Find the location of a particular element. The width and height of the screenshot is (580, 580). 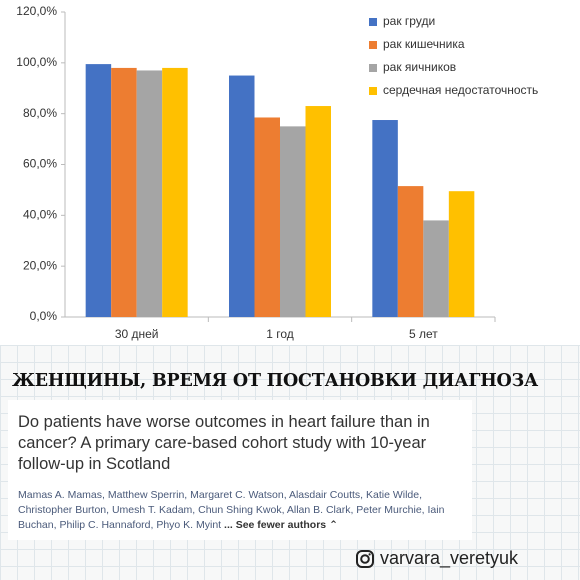

legend-label: рак груди is located at coordinates (409, 21).